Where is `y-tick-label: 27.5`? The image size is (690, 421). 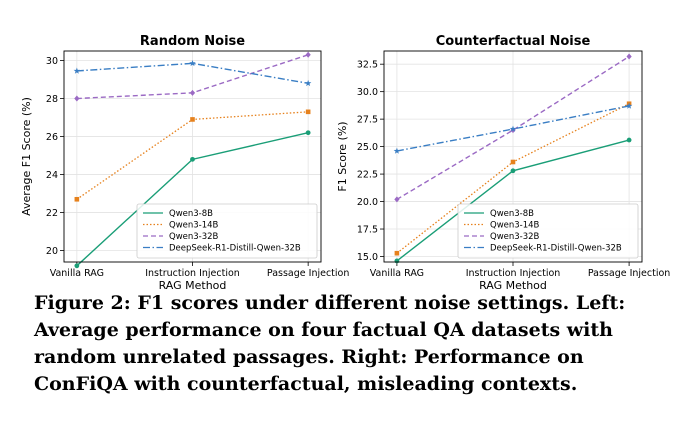
y-tick-label: 27.5 is located at coordinates (367, 120).